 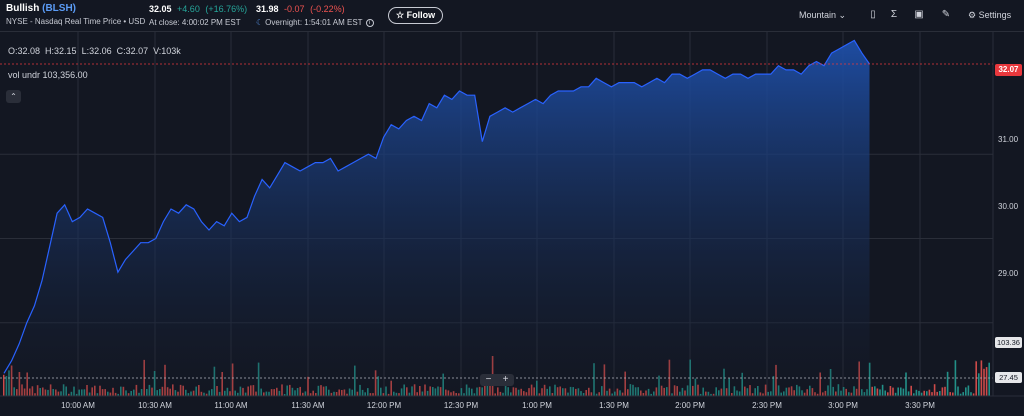 What do you see at coordinates (919, 14) in the screenshot?
I see `calendar-icon: ▣` at bounding box center [919, 14].